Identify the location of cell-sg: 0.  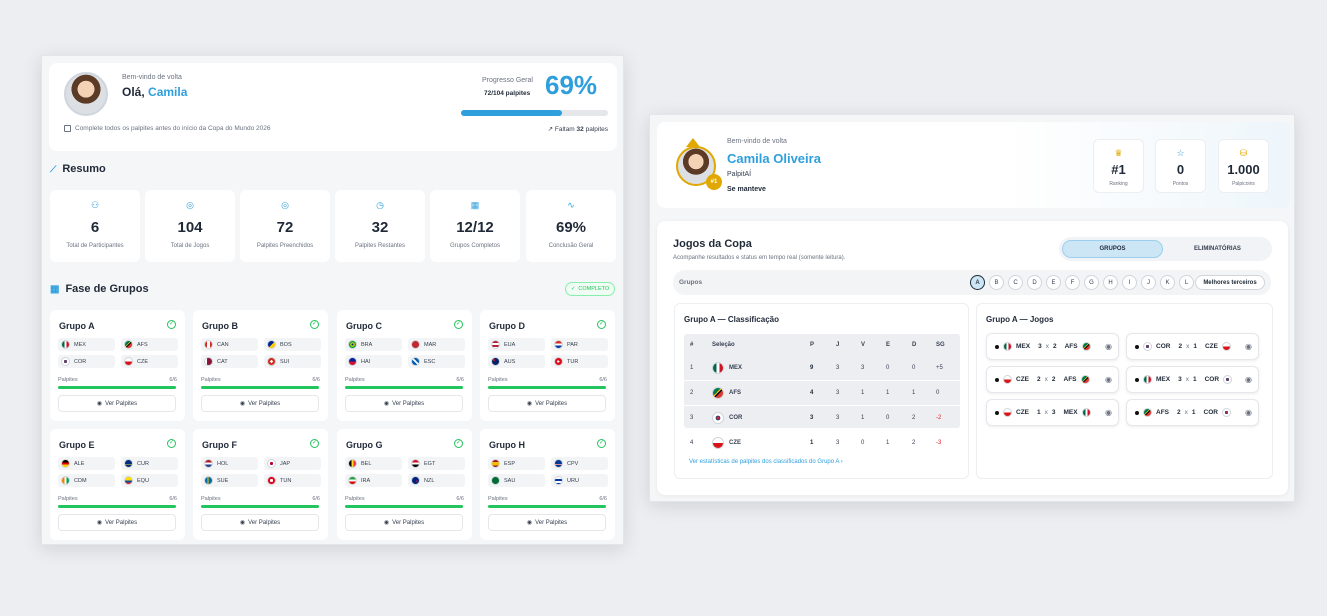
(938, 393).